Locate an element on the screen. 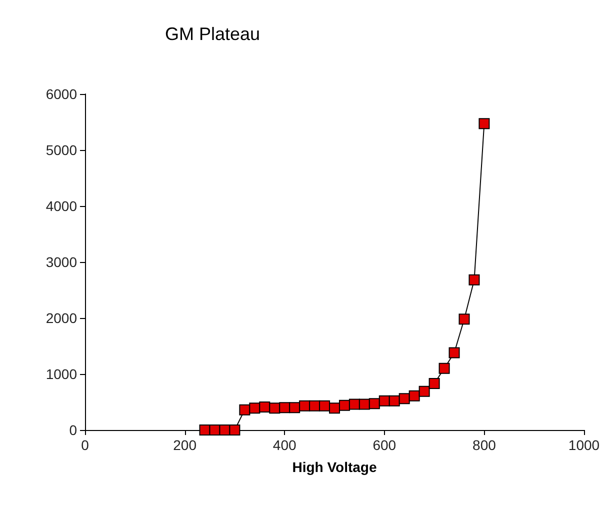 The image size is (610, 510). y-tick-label: 3000 is located at coordinates (62, 262).